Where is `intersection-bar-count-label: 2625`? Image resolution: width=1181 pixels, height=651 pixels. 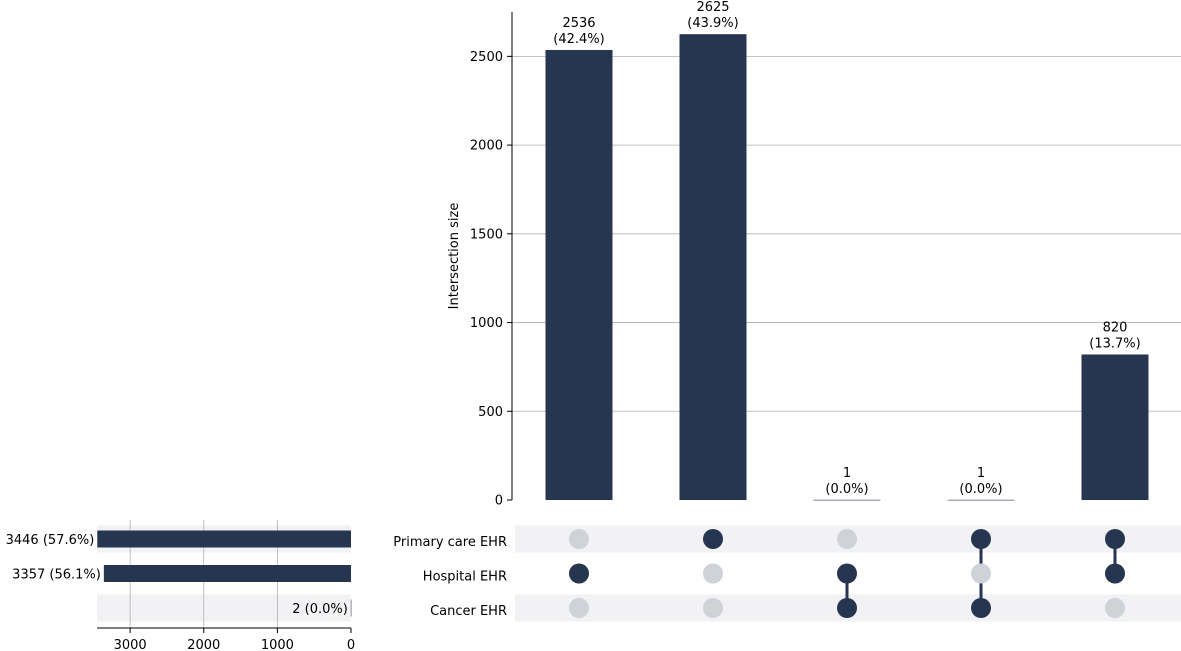
intersection-bar-count-label: 2625 is located at coordinates (712, 7).